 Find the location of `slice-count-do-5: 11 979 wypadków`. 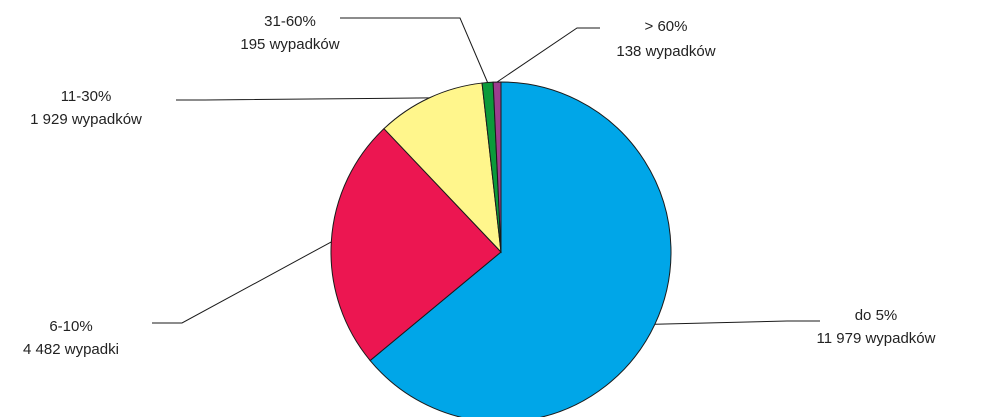

slice-count-do-5: 11 979 wypadków is located at coordinates (876, 338).